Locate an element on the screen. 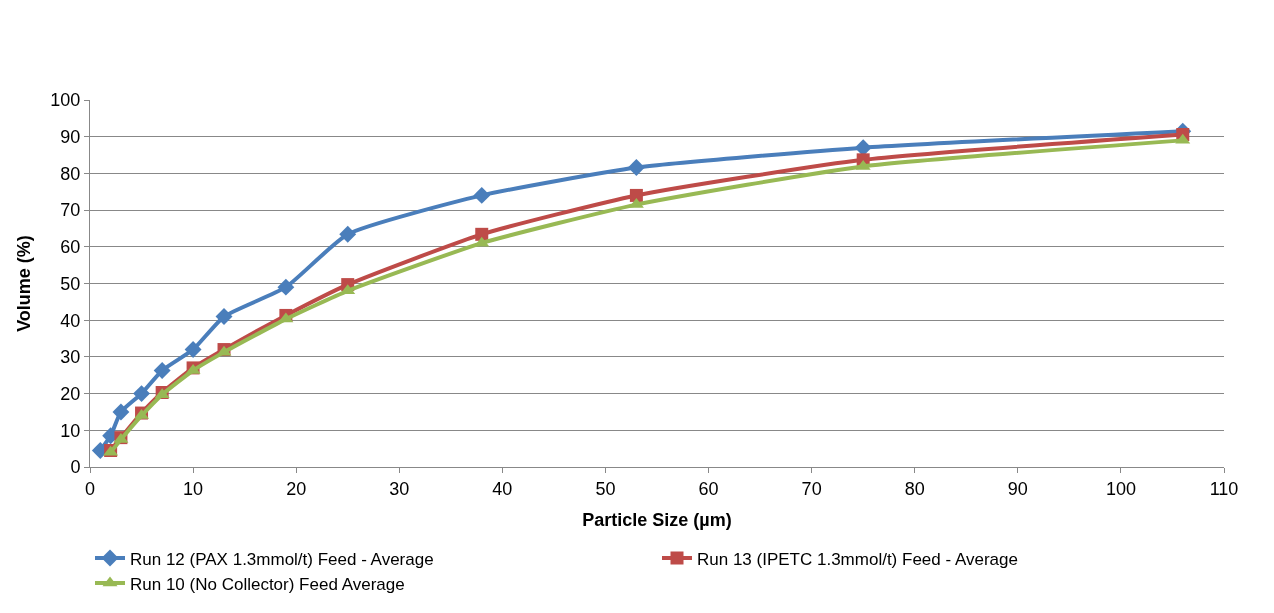 Image resolution: width=1274 pixels, height=613 pixels. x-tick-label: 60 is located at coordinates (708, 488).